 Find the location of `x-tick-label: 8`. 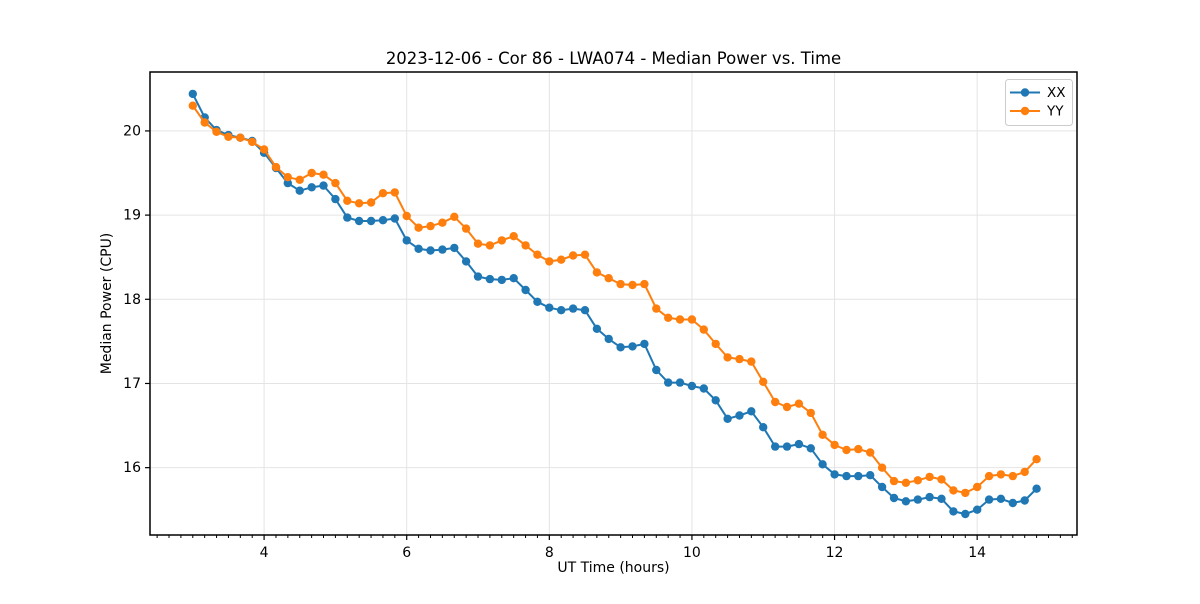

x-tick-label: 8 is located at coordinates (549, 553).